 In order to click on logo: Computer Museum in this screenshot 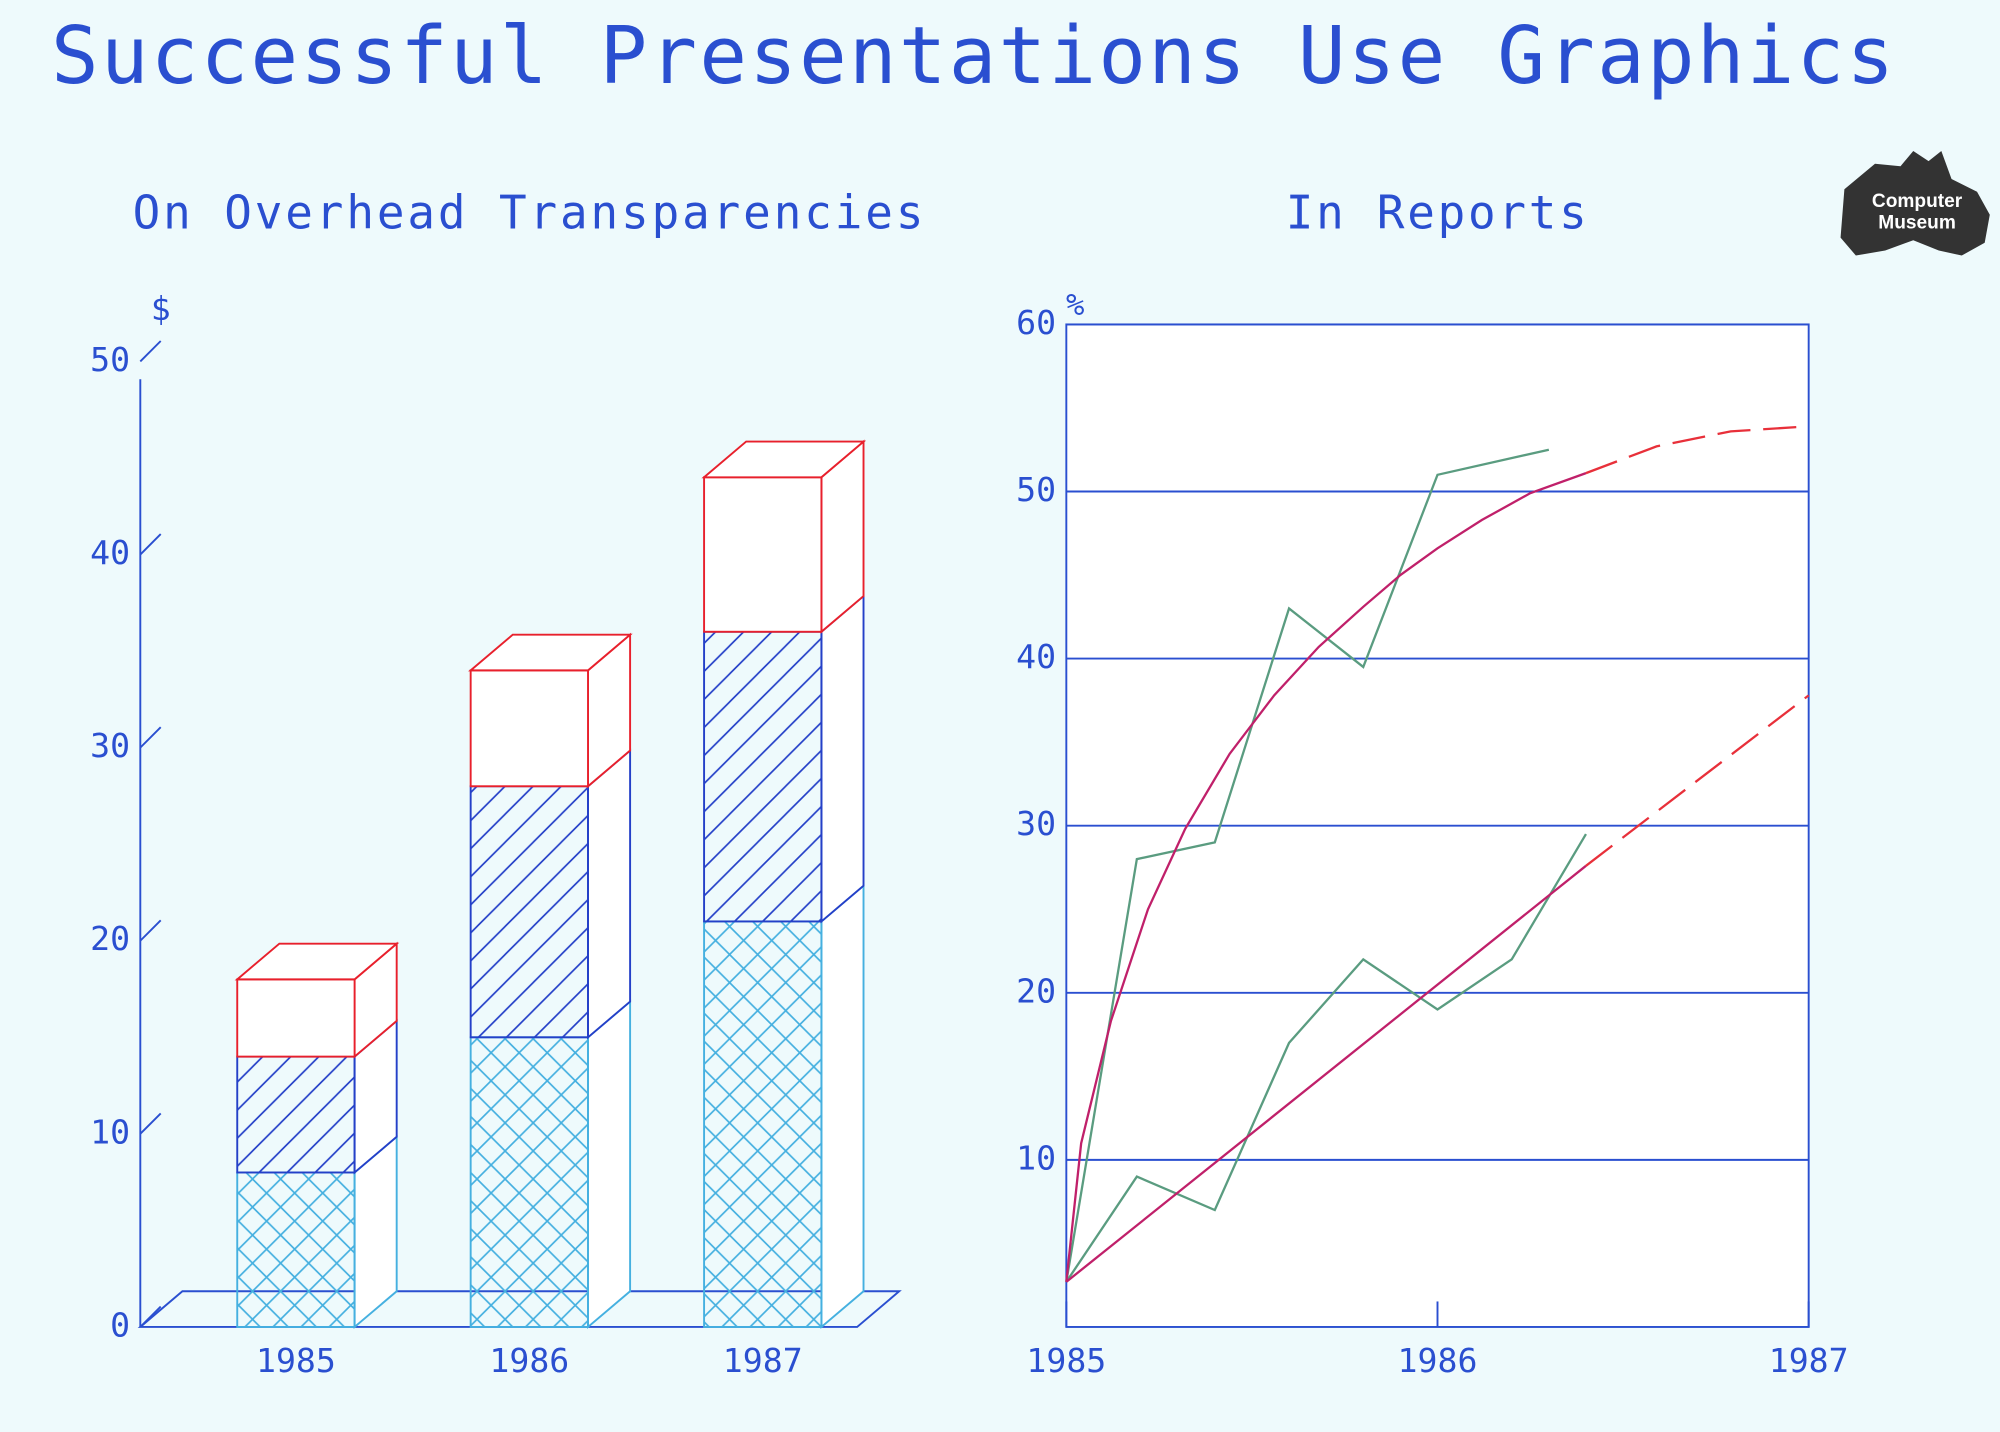, I will do `click(1915, 203)`.